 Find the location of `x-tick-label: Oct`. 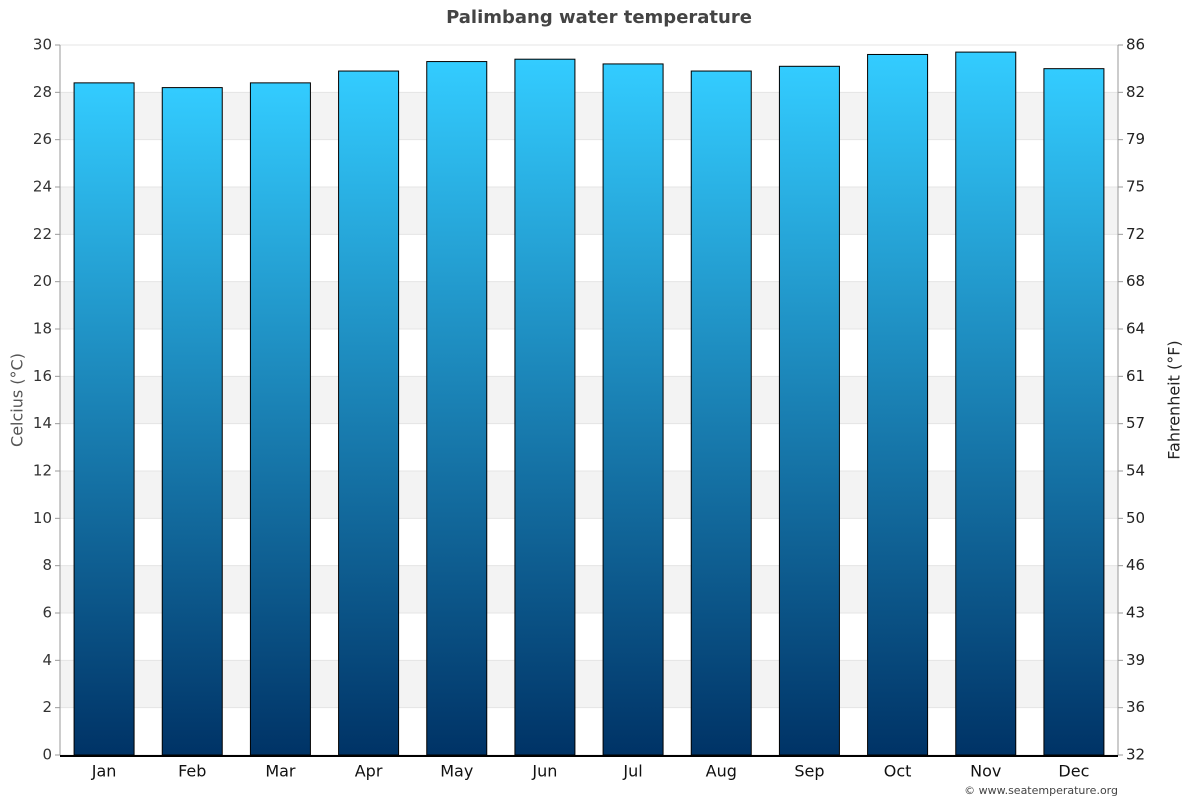

x-tick-label: Oct is located at coordinates (898, 771).